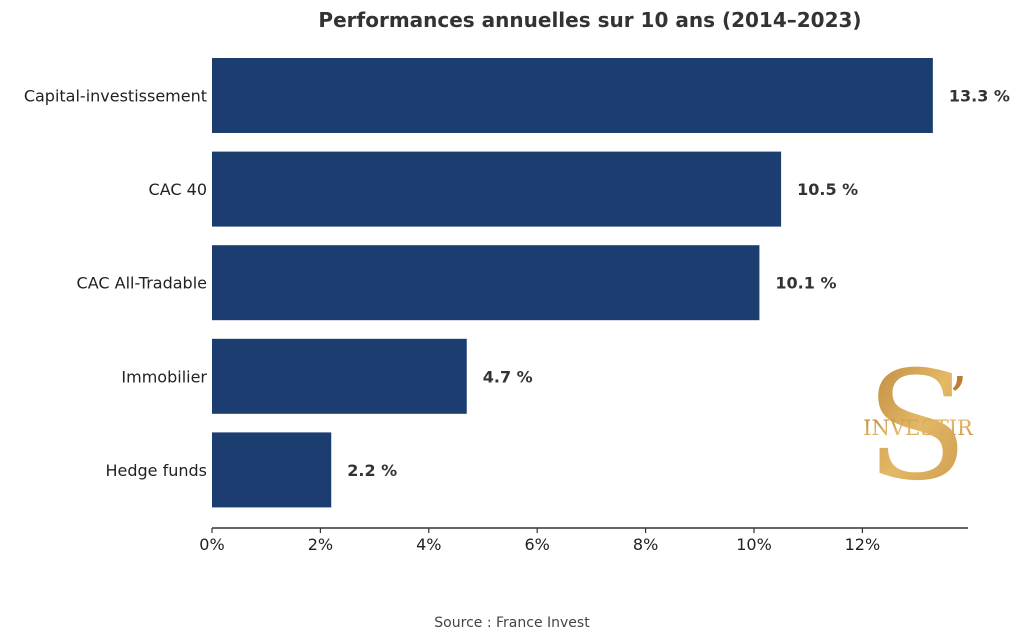 The width and height of the screenshot is (1024, 641). I want to click on x-axis-ticks: 0% 2% 4% 6% 8% 10% 12%, so click(539, 541).